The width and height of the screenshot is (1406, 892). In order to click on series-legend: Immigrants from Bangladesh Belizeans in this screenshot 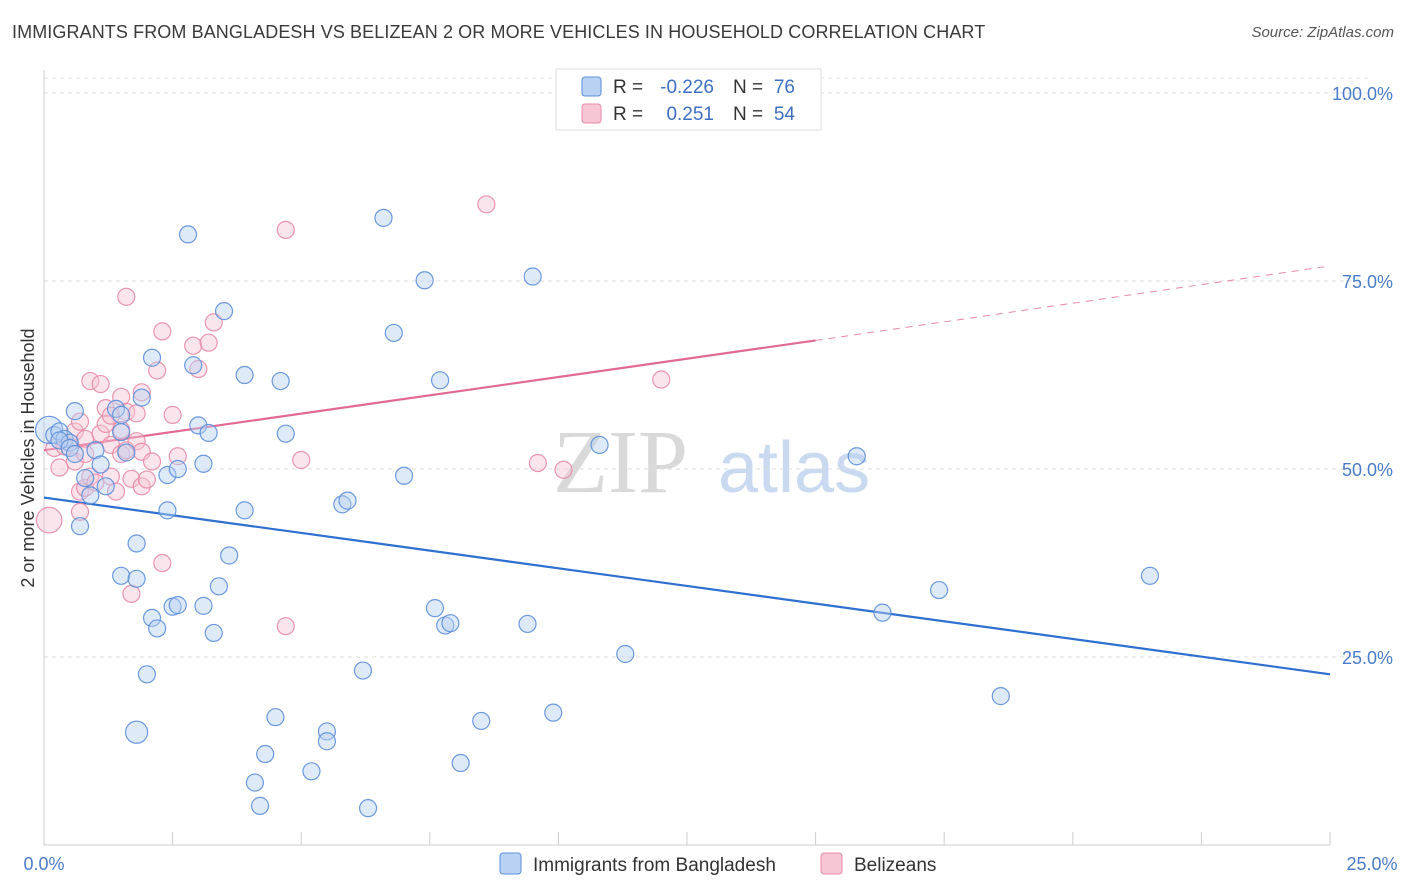, I will do `click(717, 864)`.